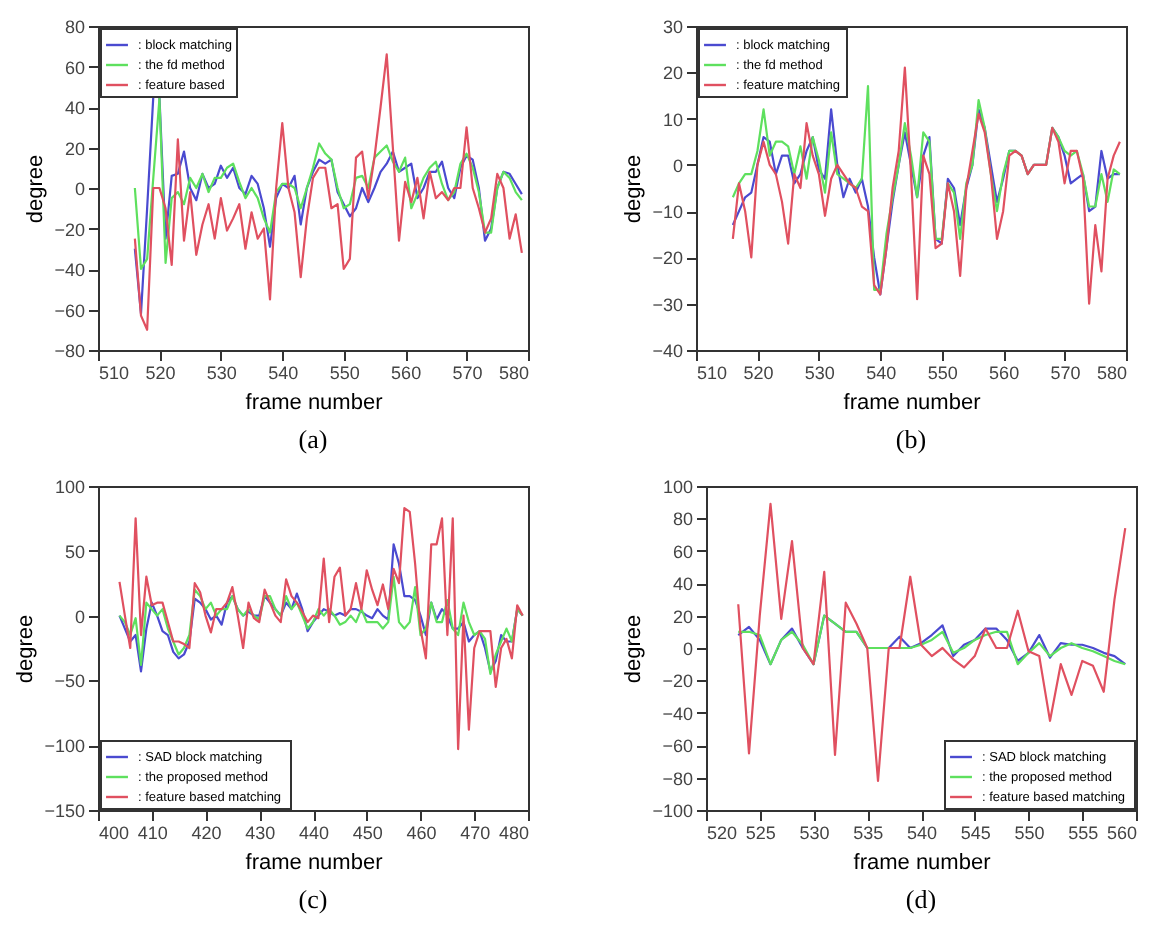 Image resolution: width=1170 pixels, height=948 pixels. What do you see at coordinates (206, 833) in the screenshot?
I see `x-tick-label: 420` at bounding box center [206, 833].